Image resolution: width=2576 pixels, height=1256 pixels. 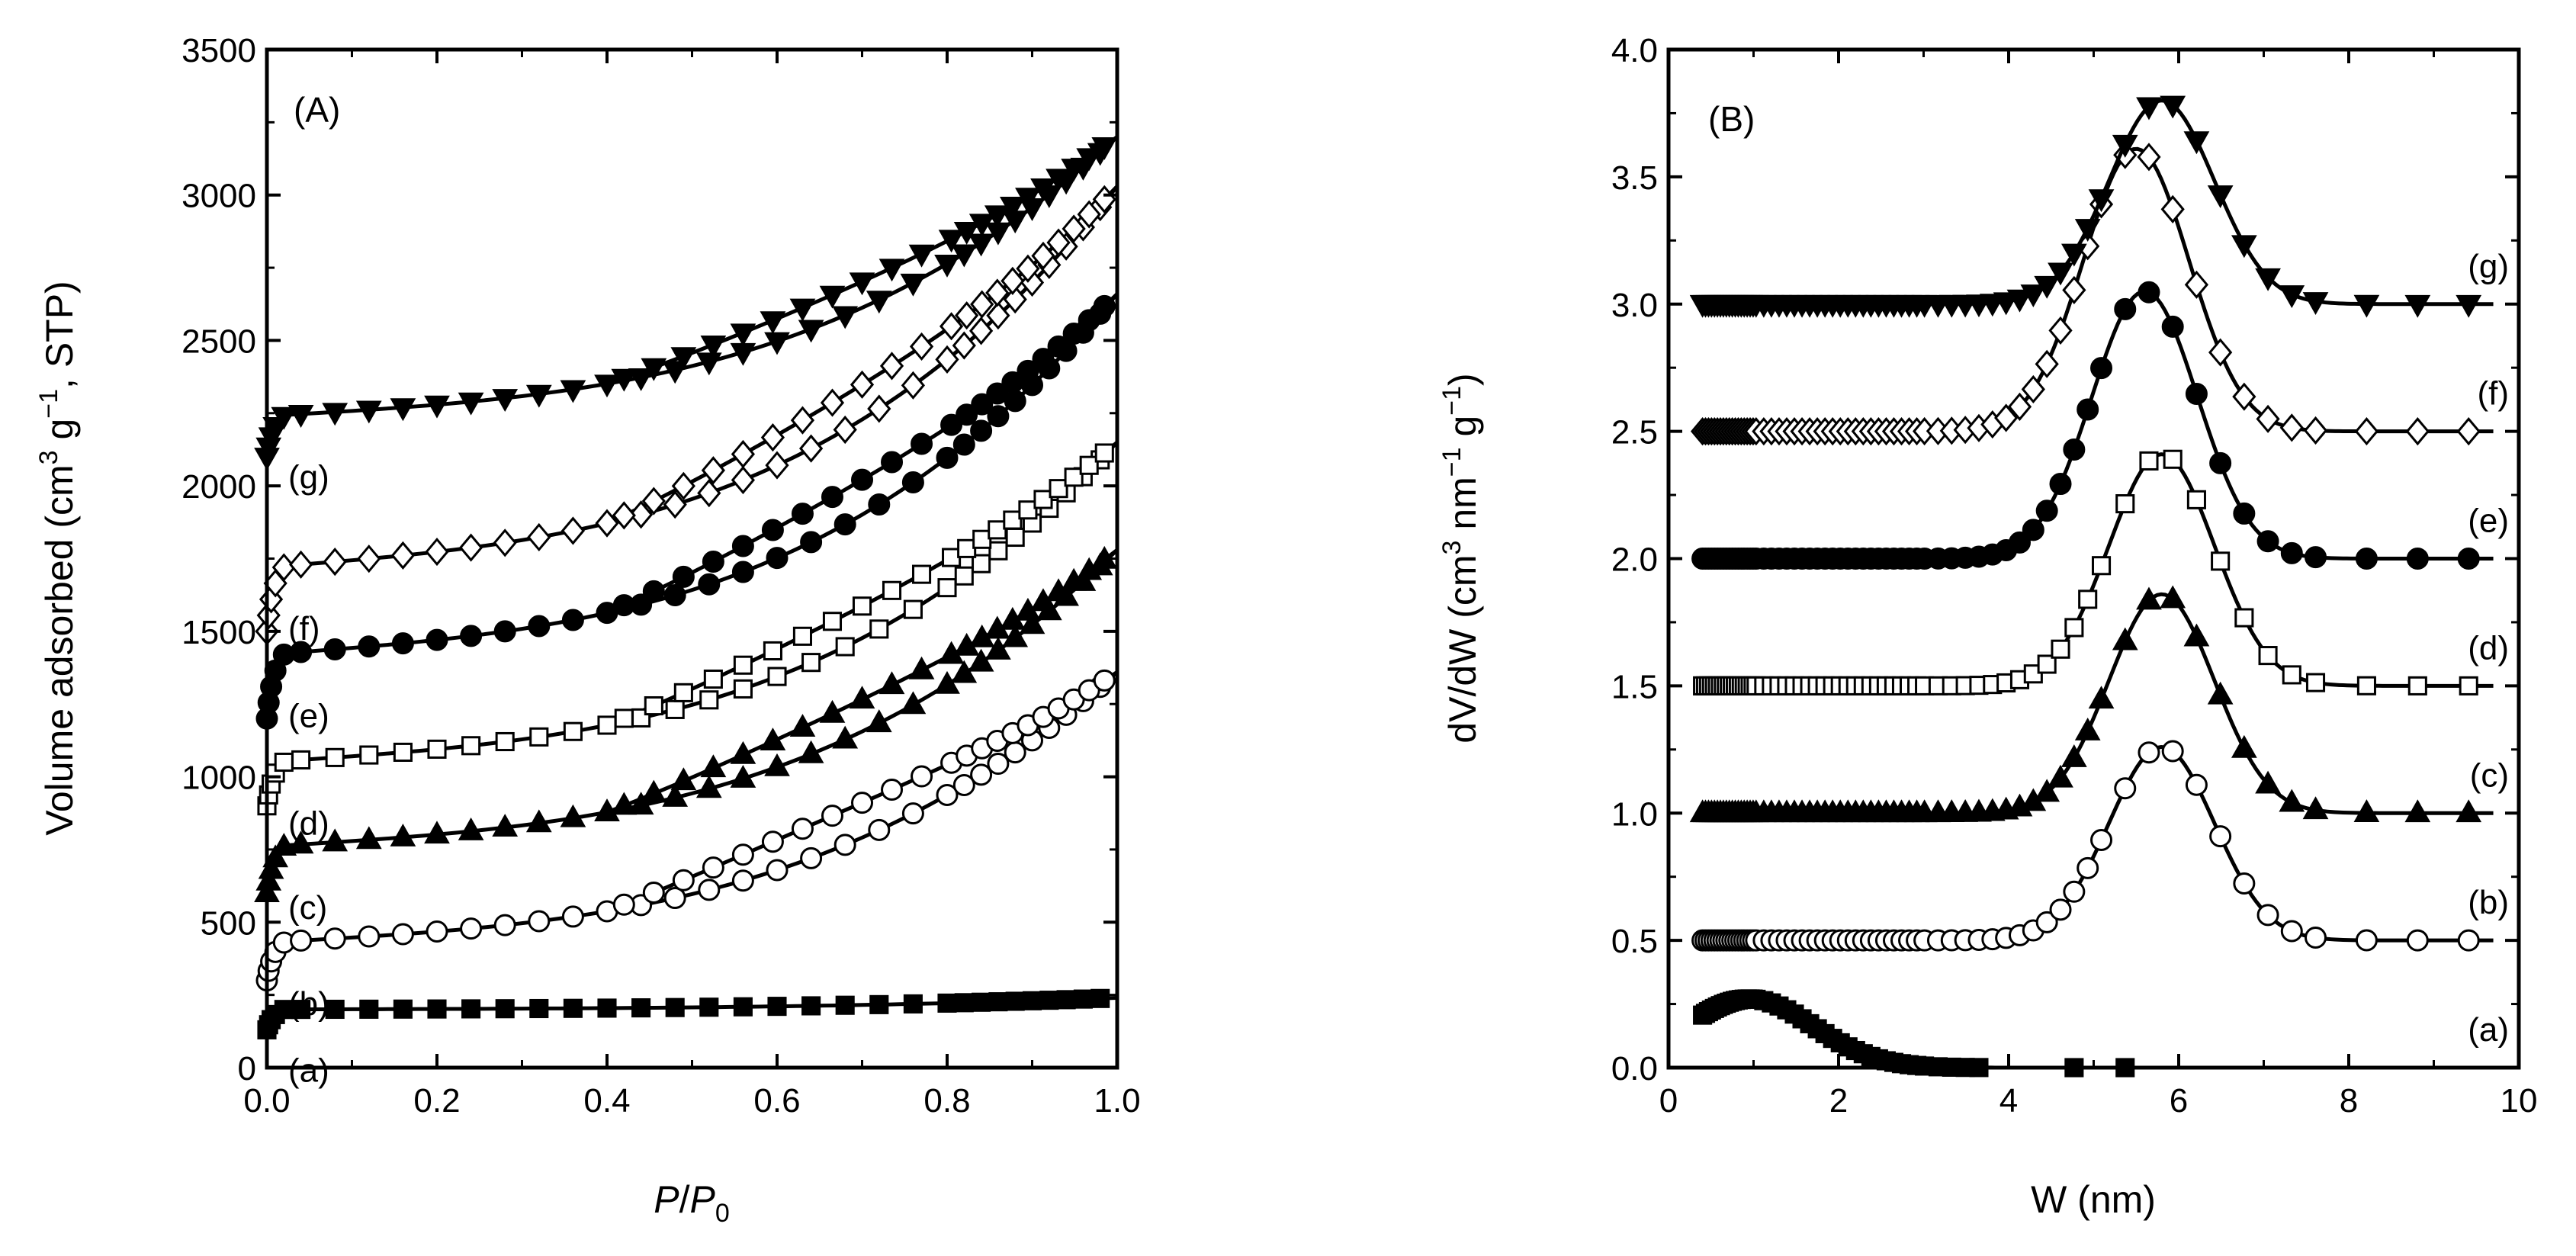 I want to click on y-tick-label: 0.5, so click(x=1634, y=941).